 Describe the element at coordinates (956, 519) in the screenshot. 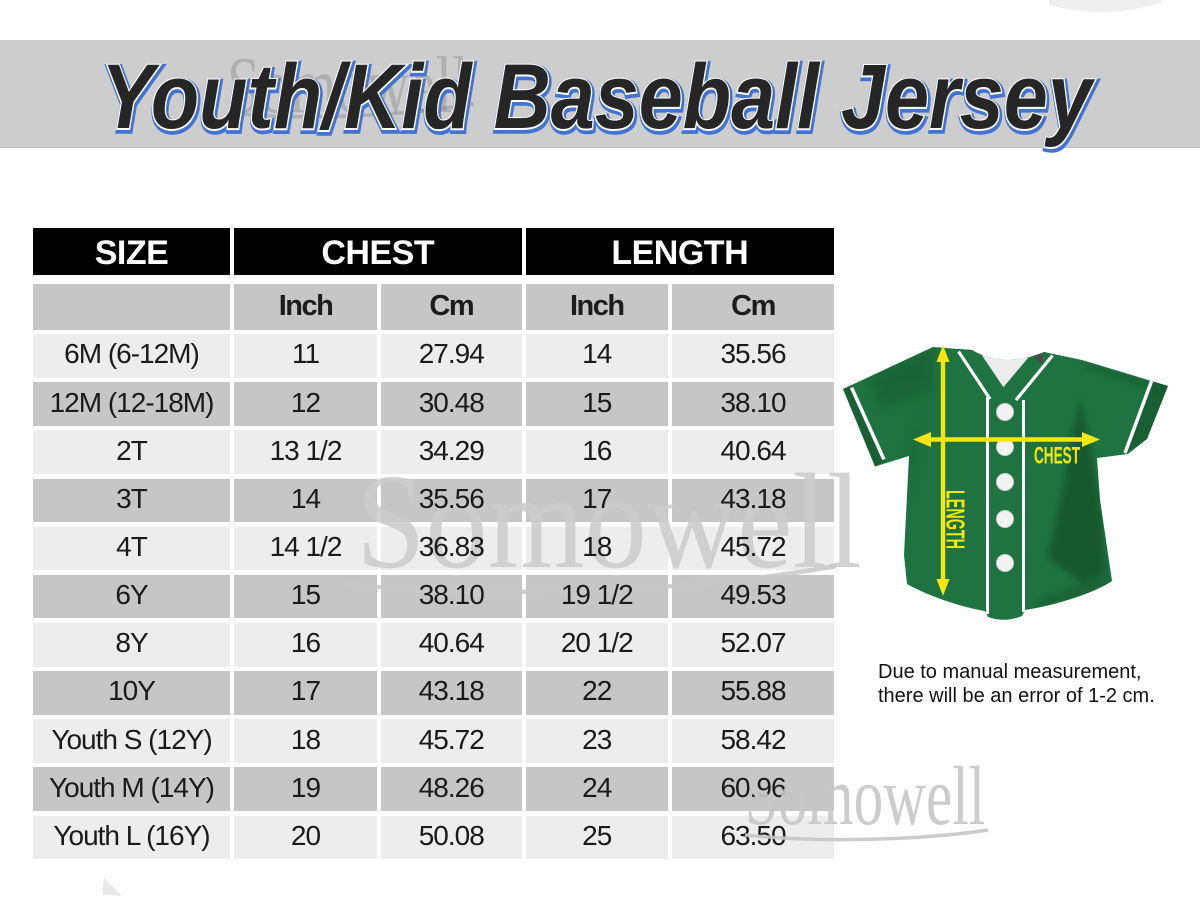

I see `svg-text: LENGTH` at that location.